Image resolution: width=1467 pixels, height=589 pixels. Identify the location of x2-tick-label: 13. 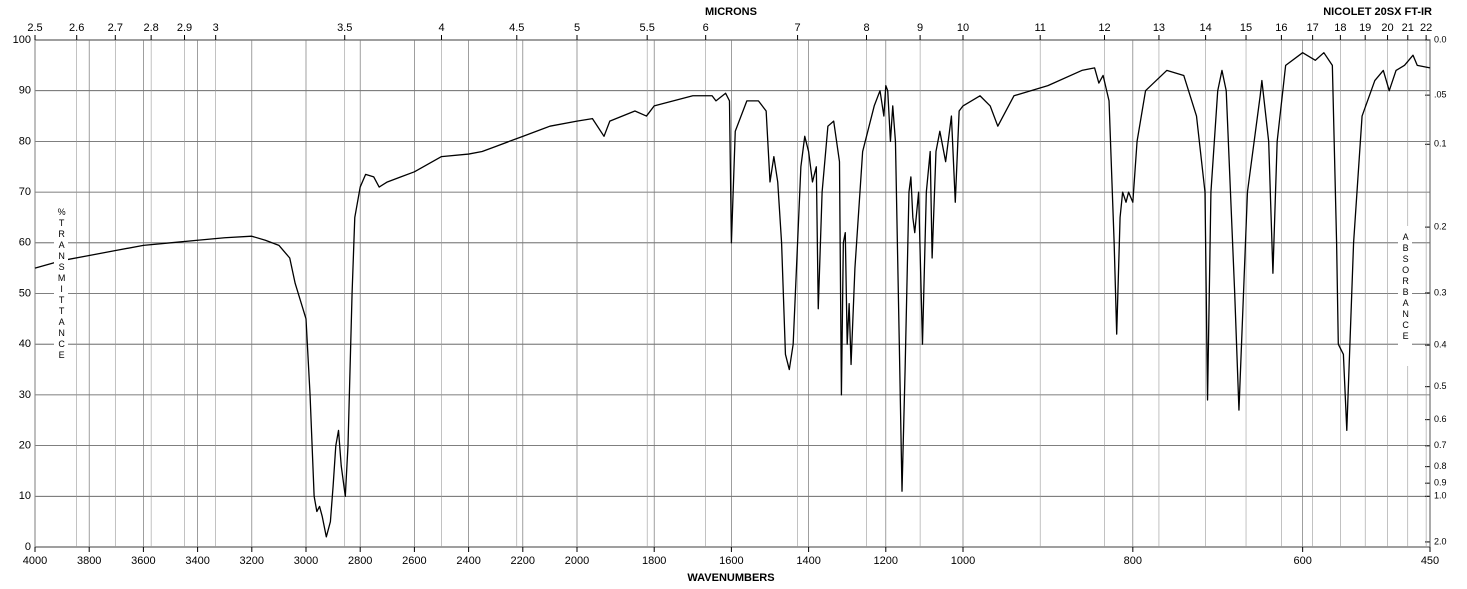
(1159, 28).